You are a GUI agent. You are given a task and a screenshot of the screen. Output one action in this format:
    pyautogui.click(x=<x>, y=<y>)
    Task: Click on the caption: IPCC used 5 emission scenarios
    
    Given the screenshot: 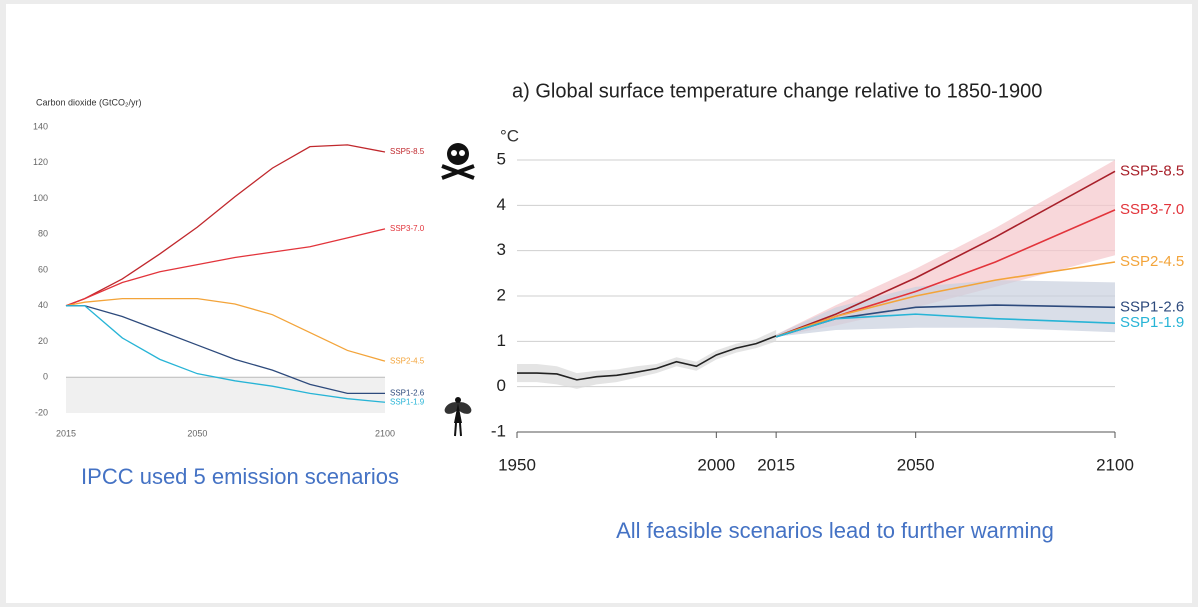 What is the action you would take?
    pyautogui.click(x=240, y=476)
    